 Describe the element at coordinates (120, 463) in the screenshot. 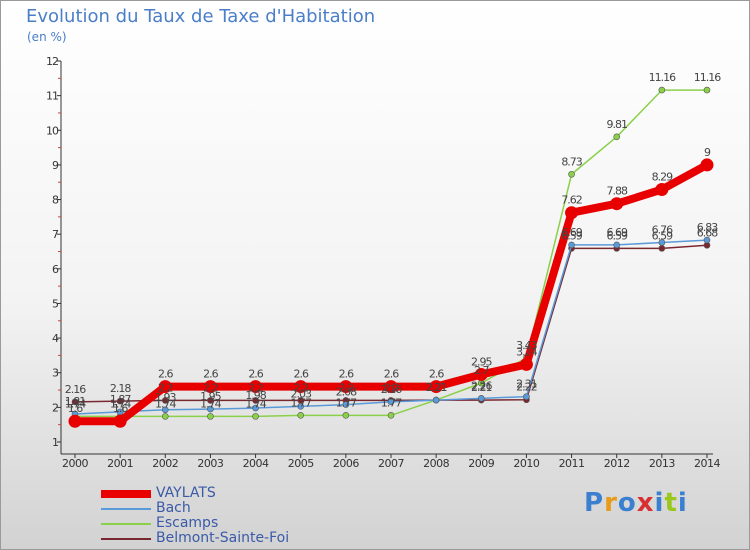

I see `x-tick-label: 2001` at that location.